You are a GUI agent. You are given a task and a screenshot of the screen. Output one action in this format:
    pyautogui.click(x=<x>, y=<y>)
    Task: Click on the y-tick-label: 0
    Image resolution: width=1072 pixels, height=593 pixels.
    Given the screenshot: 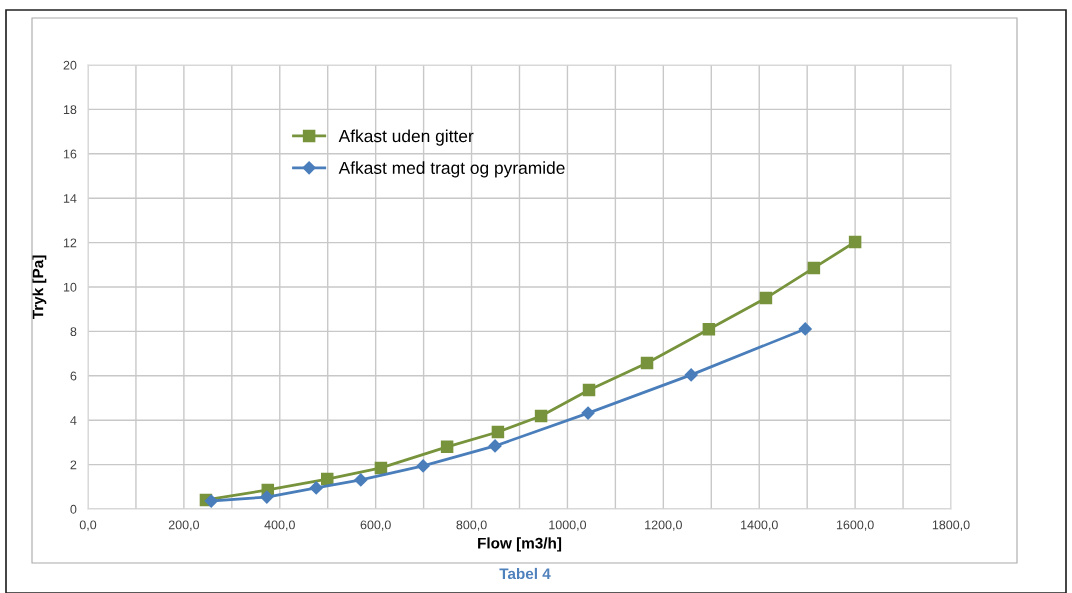 What is the action you would take?
    pyautogui.click(x=73, y=509)
    